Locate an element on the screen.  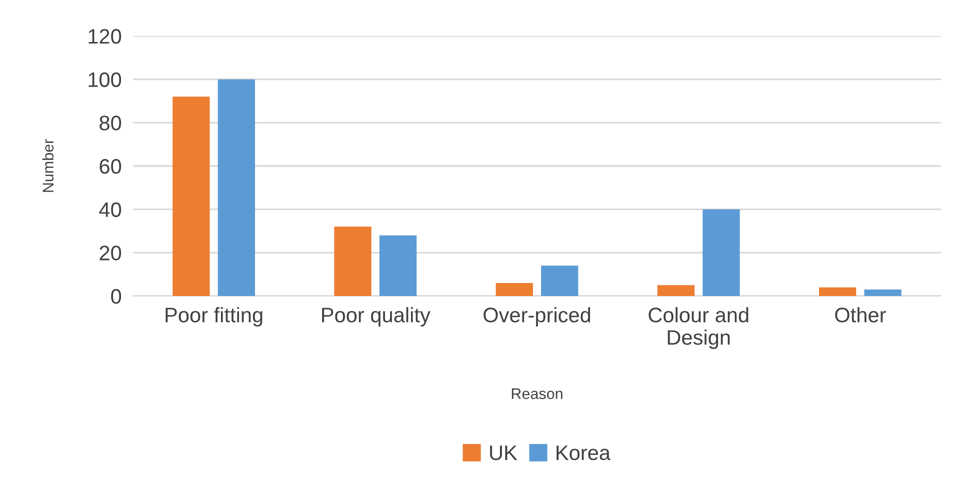
x-axis-title: Reason is located at coordinates (537, 394).